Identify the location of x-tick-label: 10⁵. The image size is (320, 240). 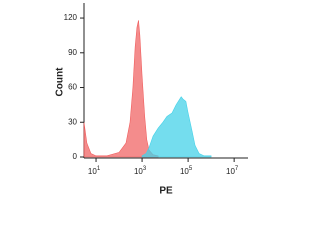
(186, 171).